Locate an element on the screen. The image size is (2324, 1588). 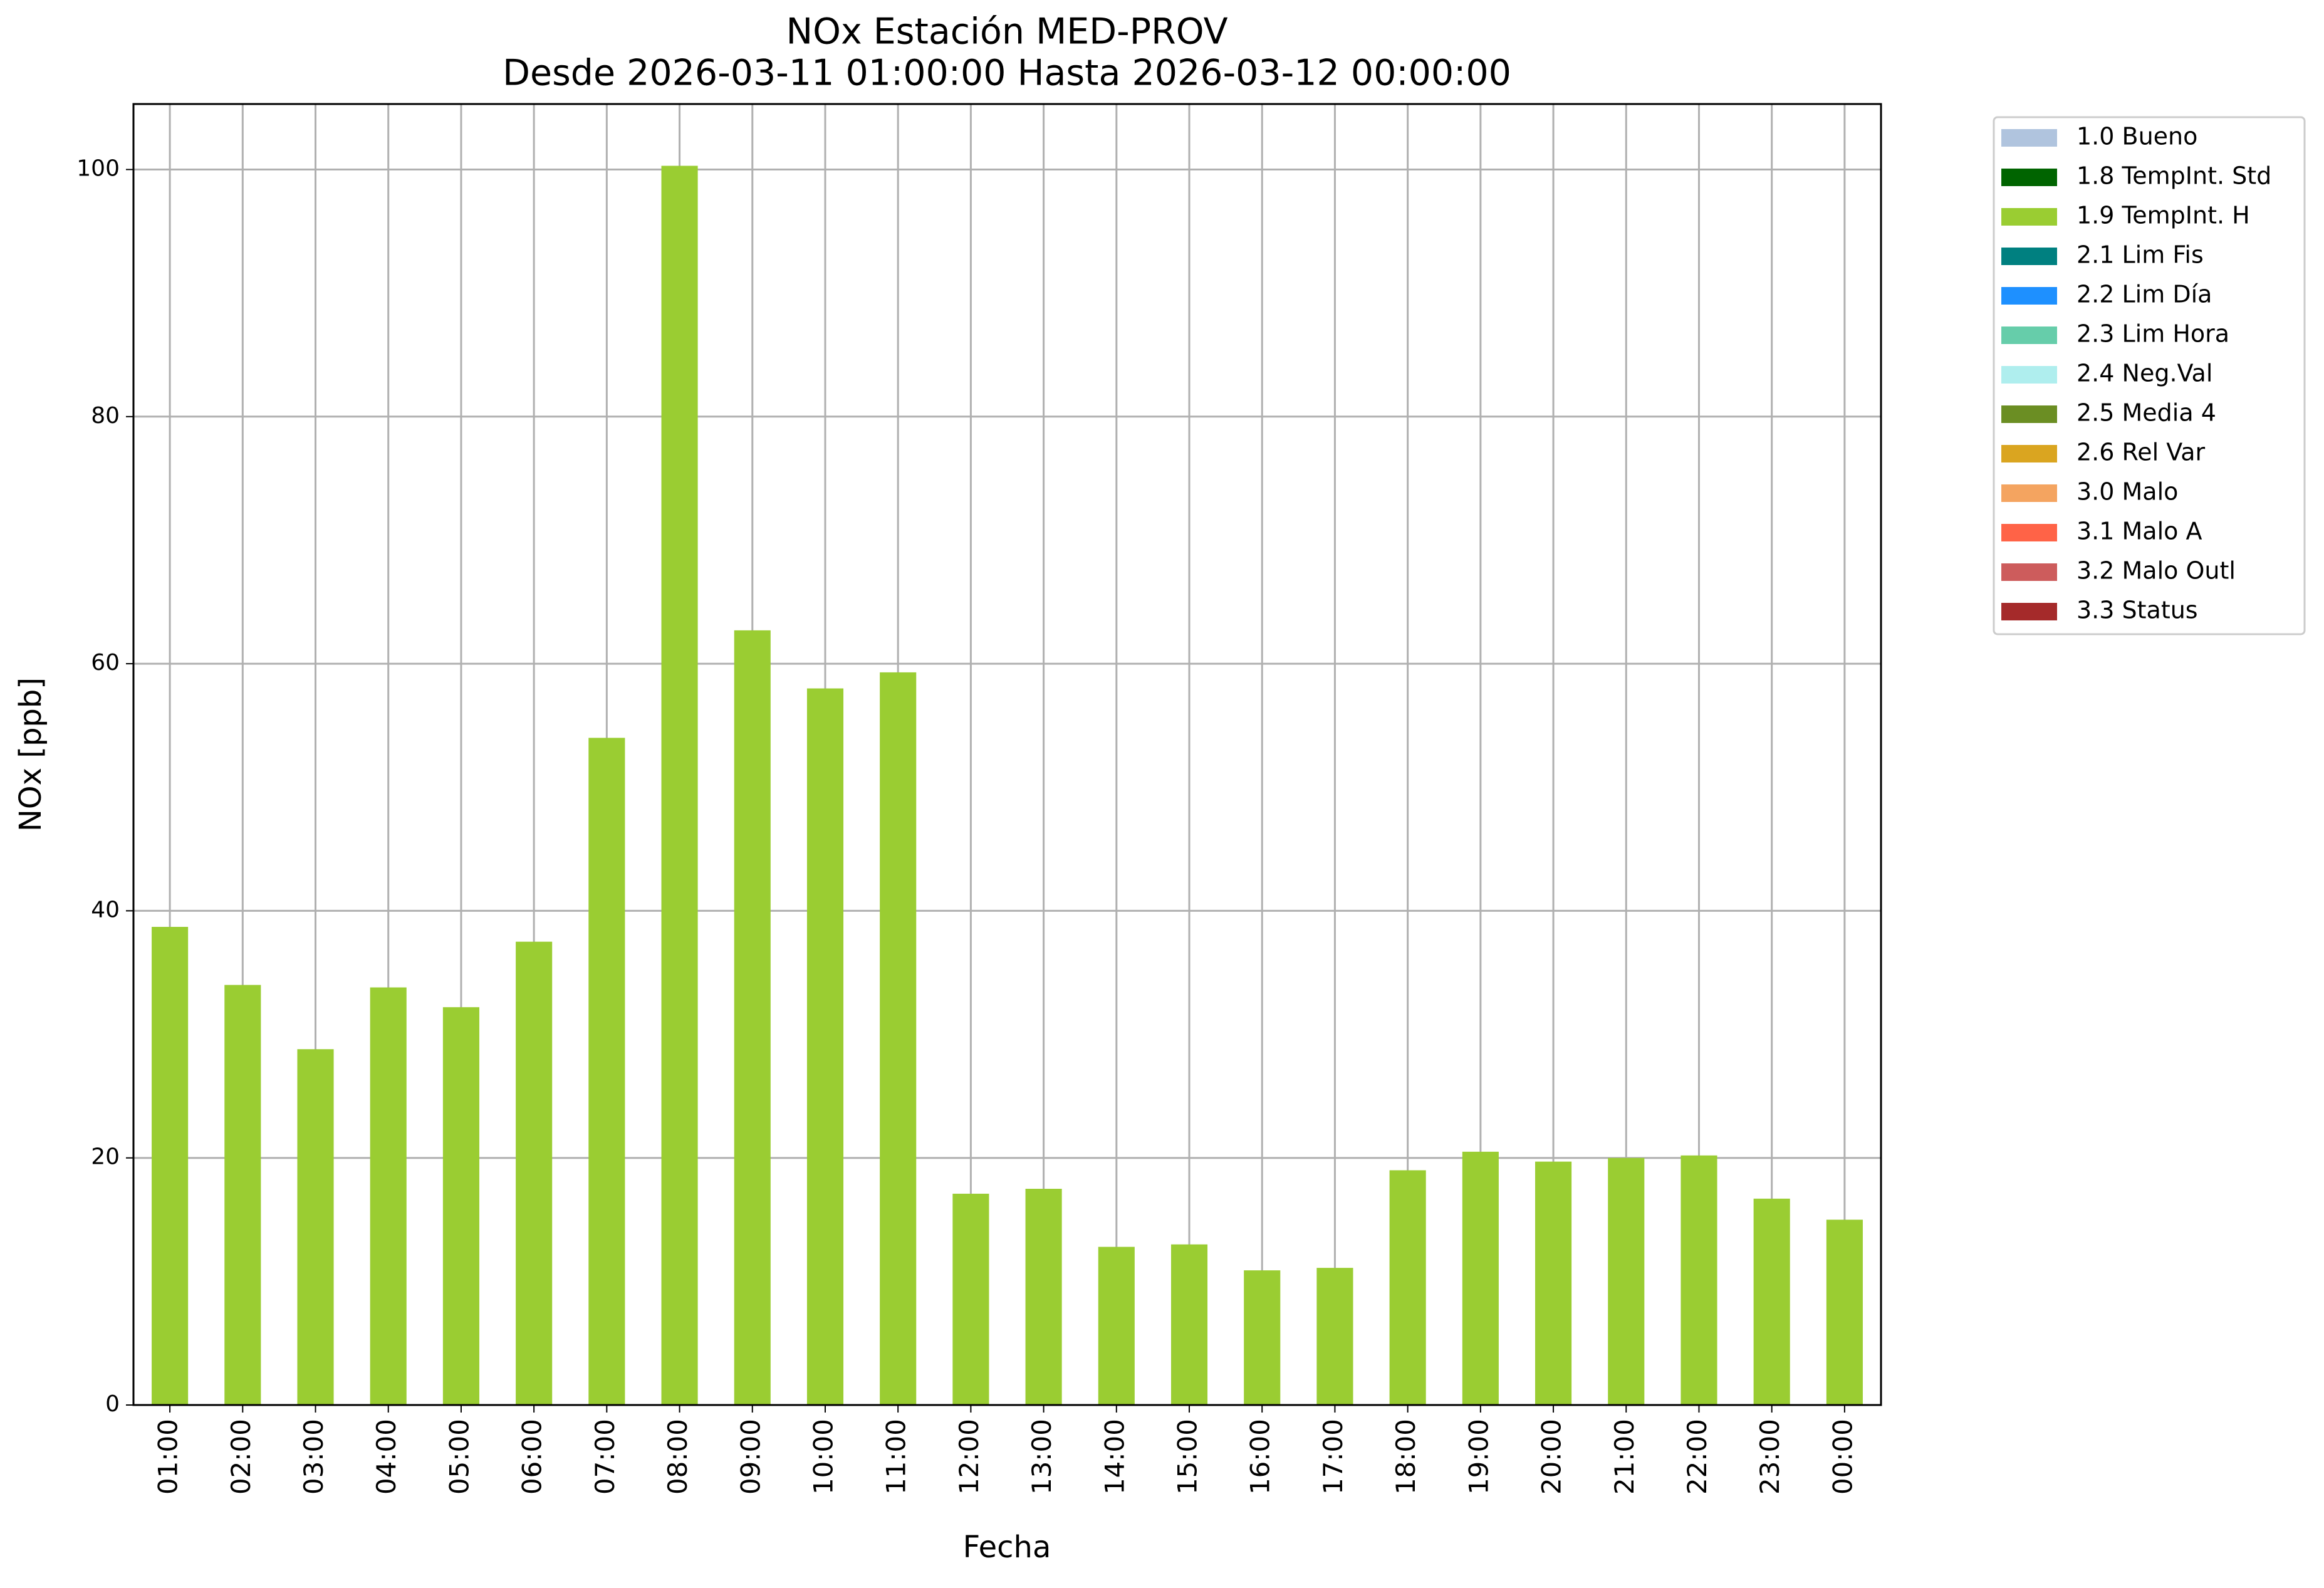
x-tick-label: 01:00 is located at coordinates (168, 1457).